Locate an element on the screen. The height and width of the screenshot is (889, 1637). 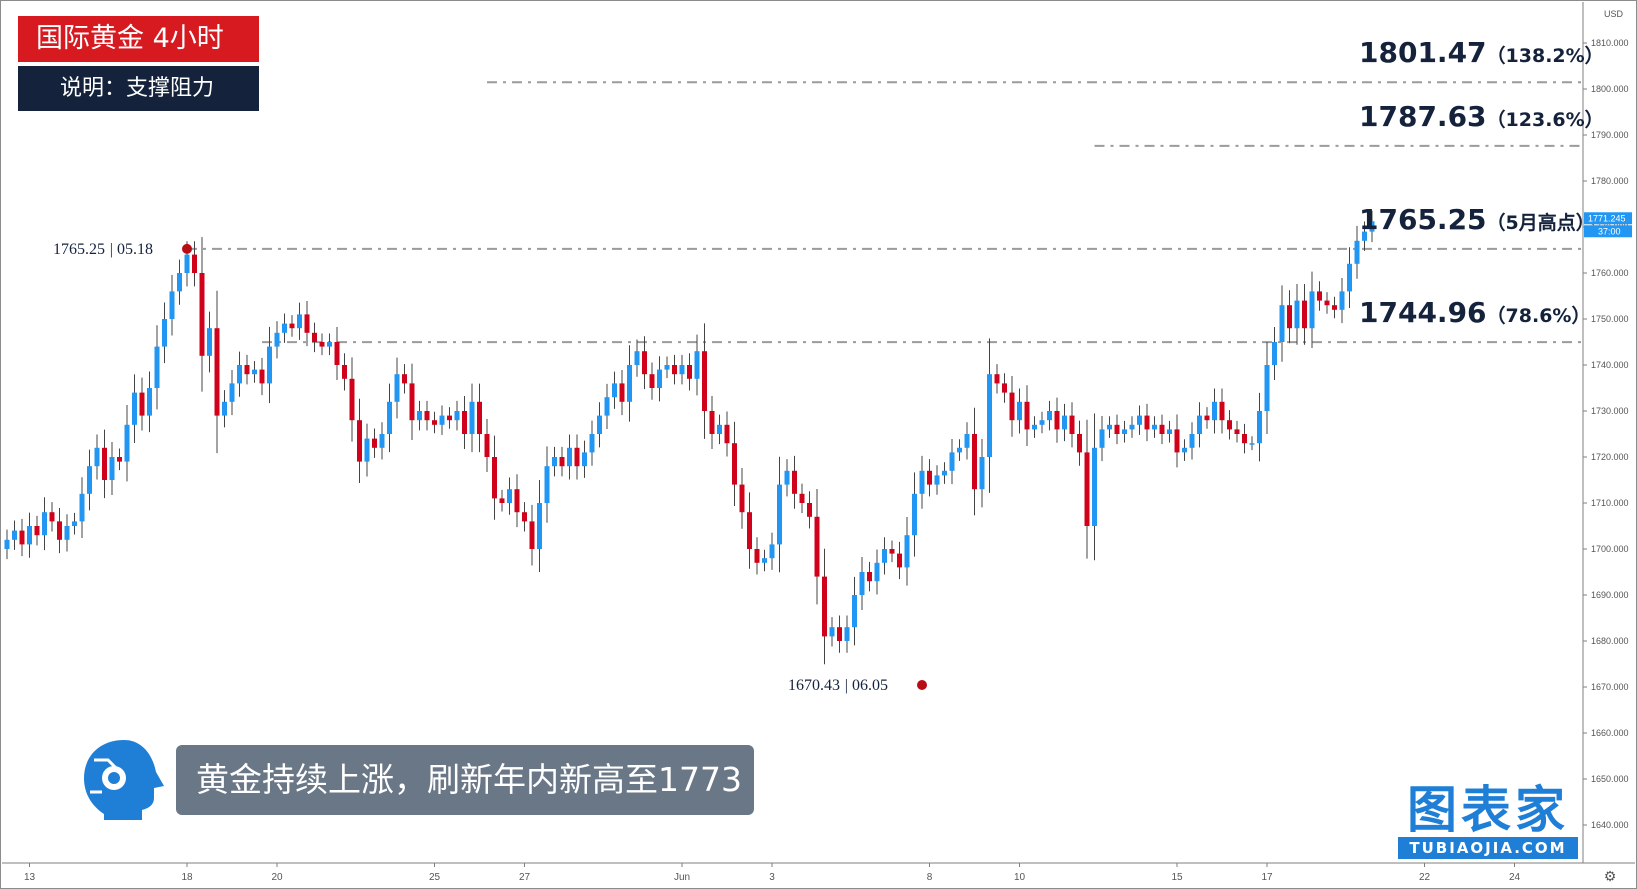
y-tick-label: 1690.000 is located at coordinates (1610, 595).